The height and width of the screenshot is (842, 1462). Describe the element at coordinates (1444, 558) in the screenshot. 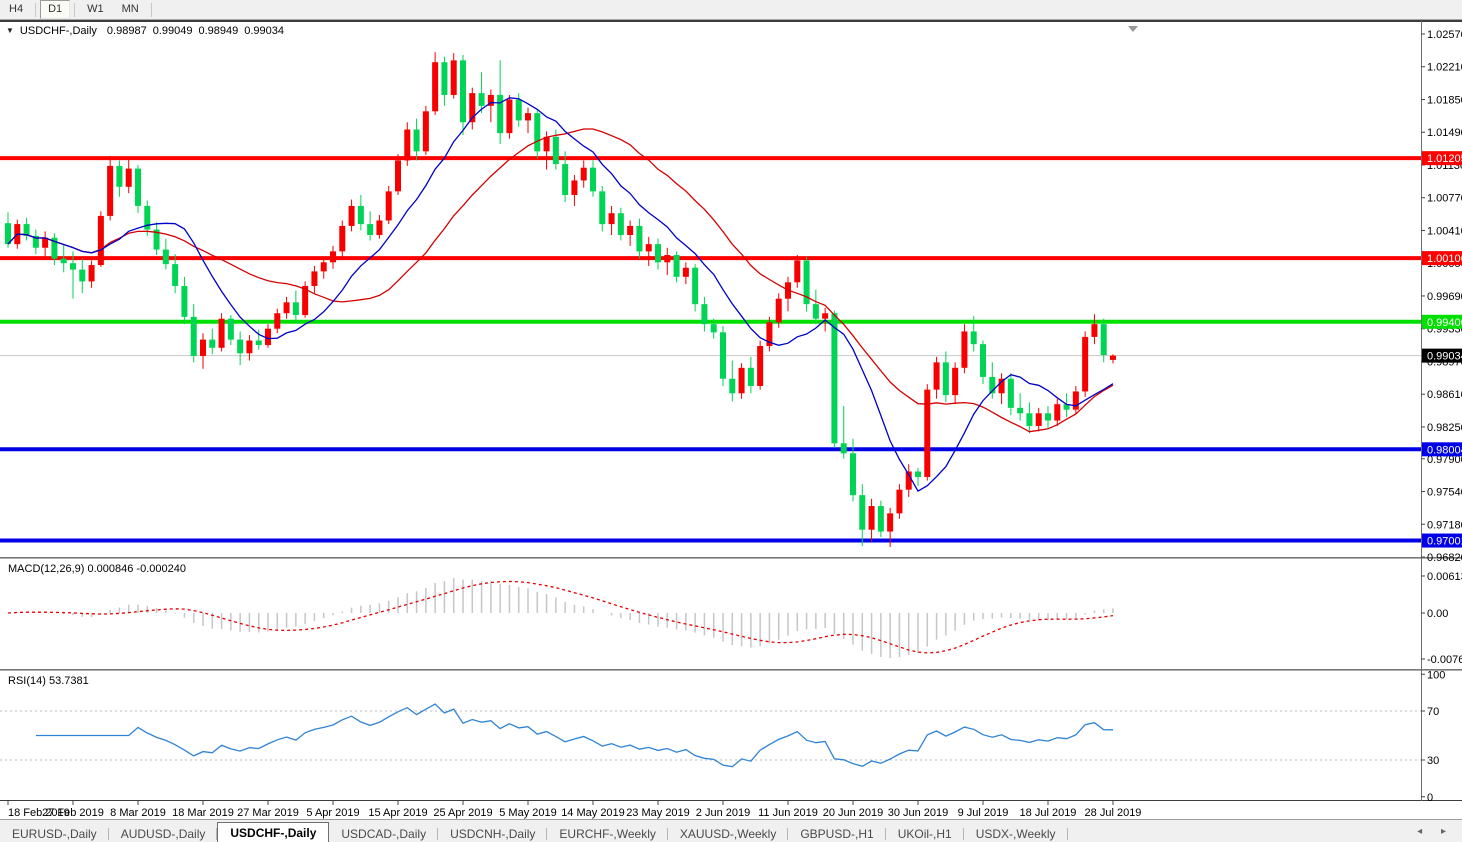

I see `axis-tick-label: 0.96820` at that location.